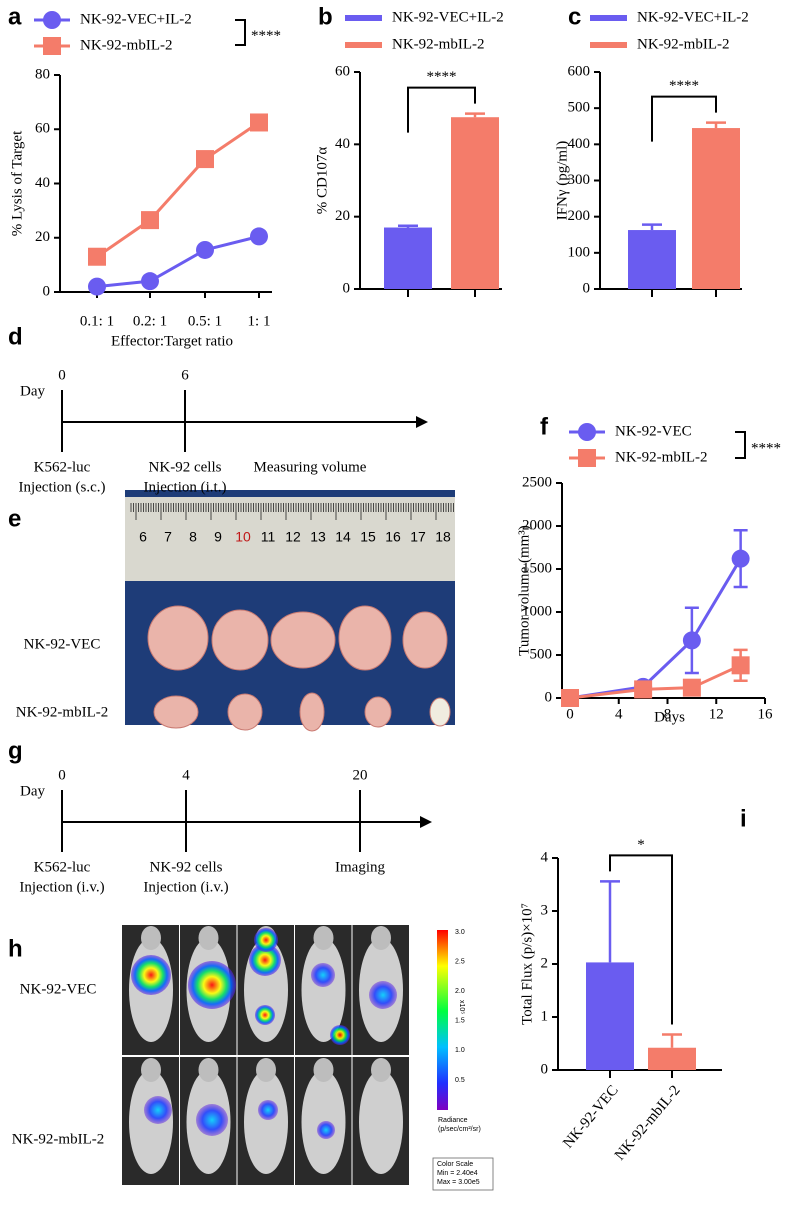  I want to click on legend-label: NK-92-VEC+IL-2, so click(448, 17).